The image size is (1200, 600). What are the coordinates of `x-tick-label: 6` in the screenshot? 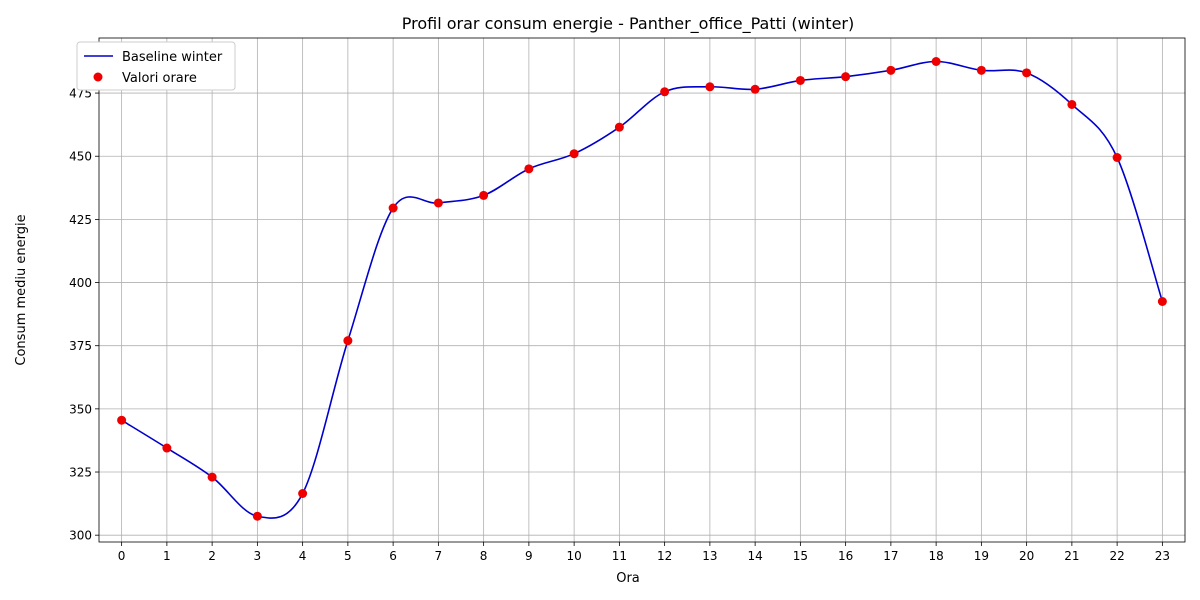 It's located at (393, 556).